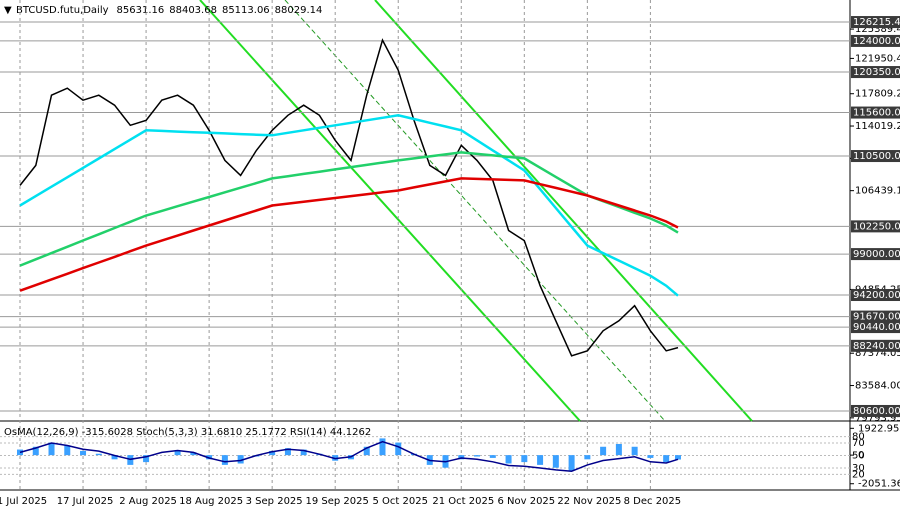 The height and width of the screenshot is (511, 900). What do you see at coordinates (877, 353) in the screenshot?
I see `y-tick-label: 87374.05` at bounding box center [877, 353].